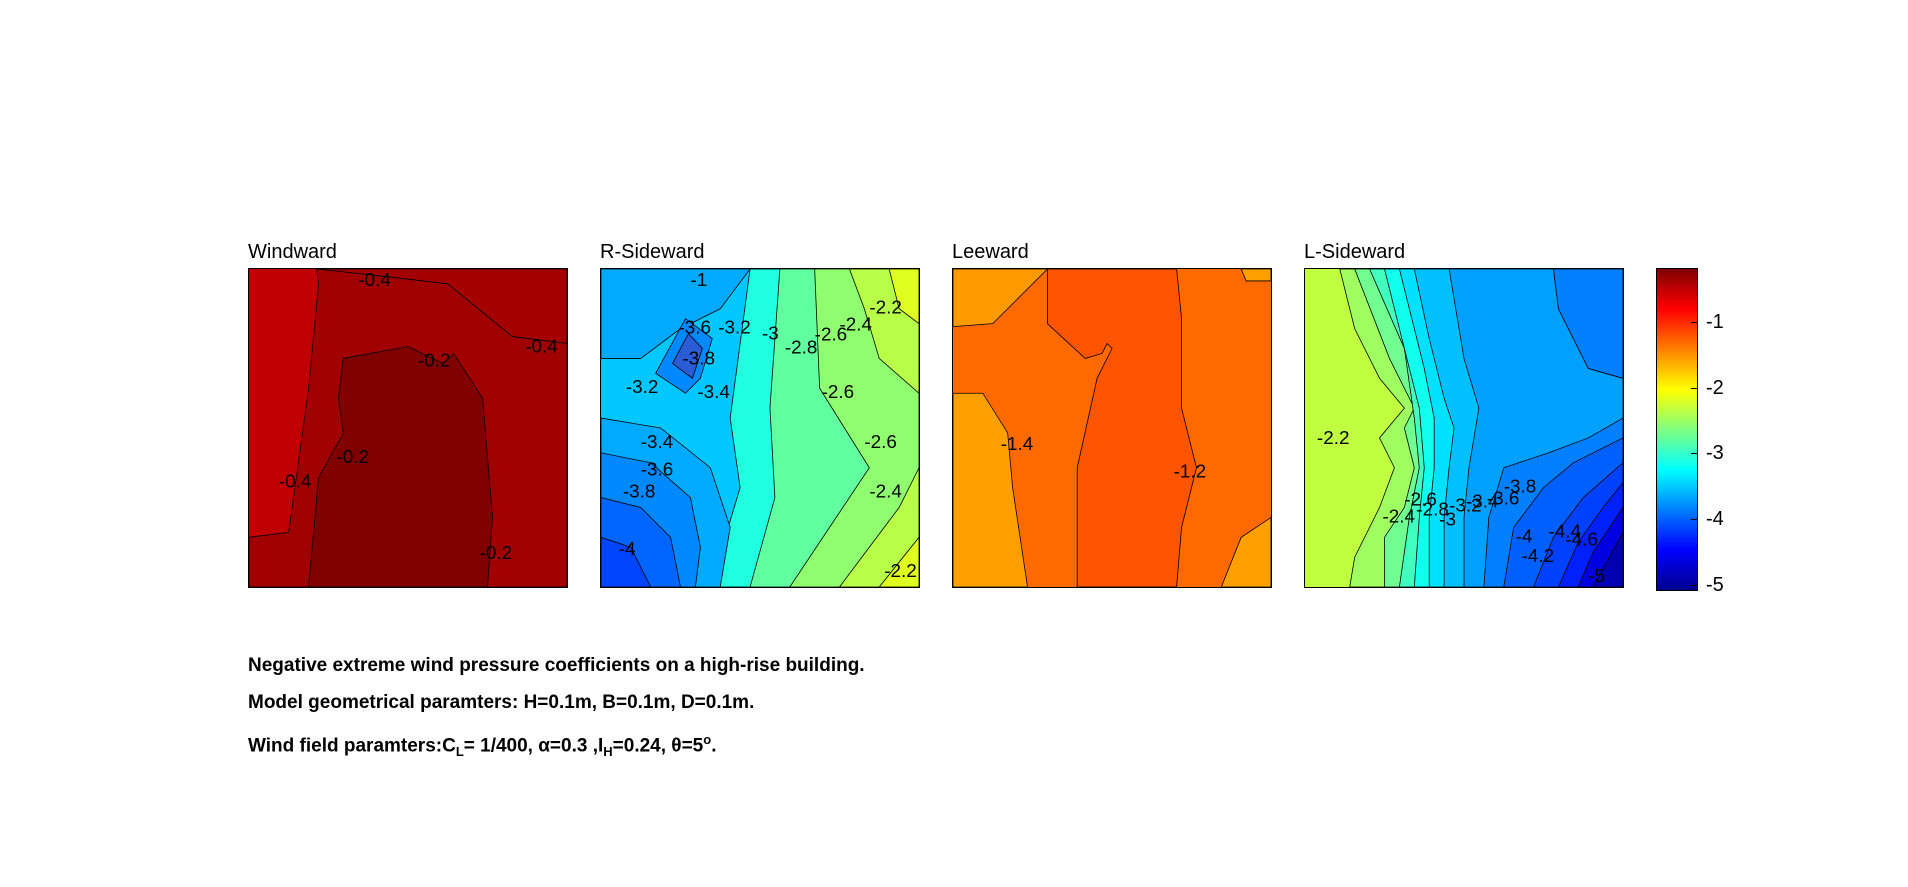  What do you see at coordinates (459, 752) in the screenshot?
I see `caption-line-3-sub-l: L` at bounding box center [459, 752].